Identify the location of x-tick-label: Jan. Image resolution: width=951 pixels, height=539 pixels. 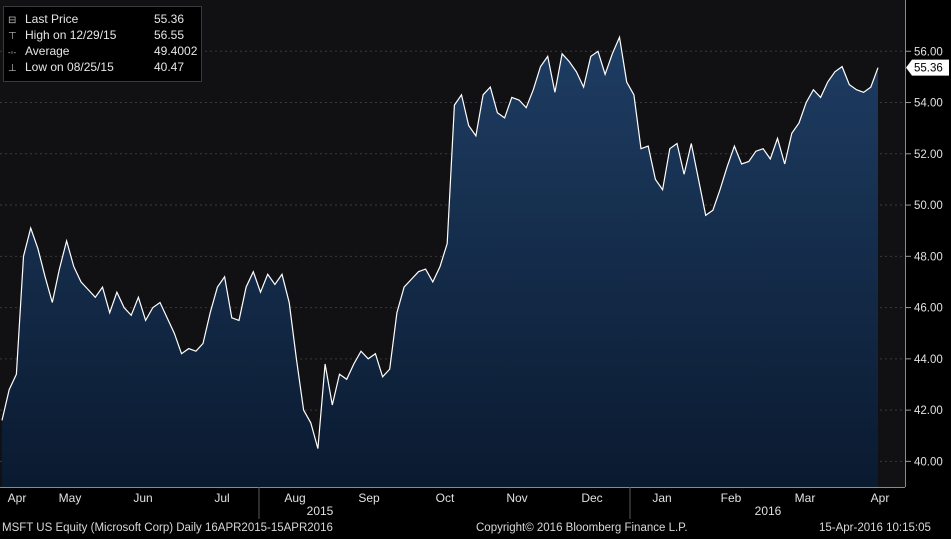
(661, 498).